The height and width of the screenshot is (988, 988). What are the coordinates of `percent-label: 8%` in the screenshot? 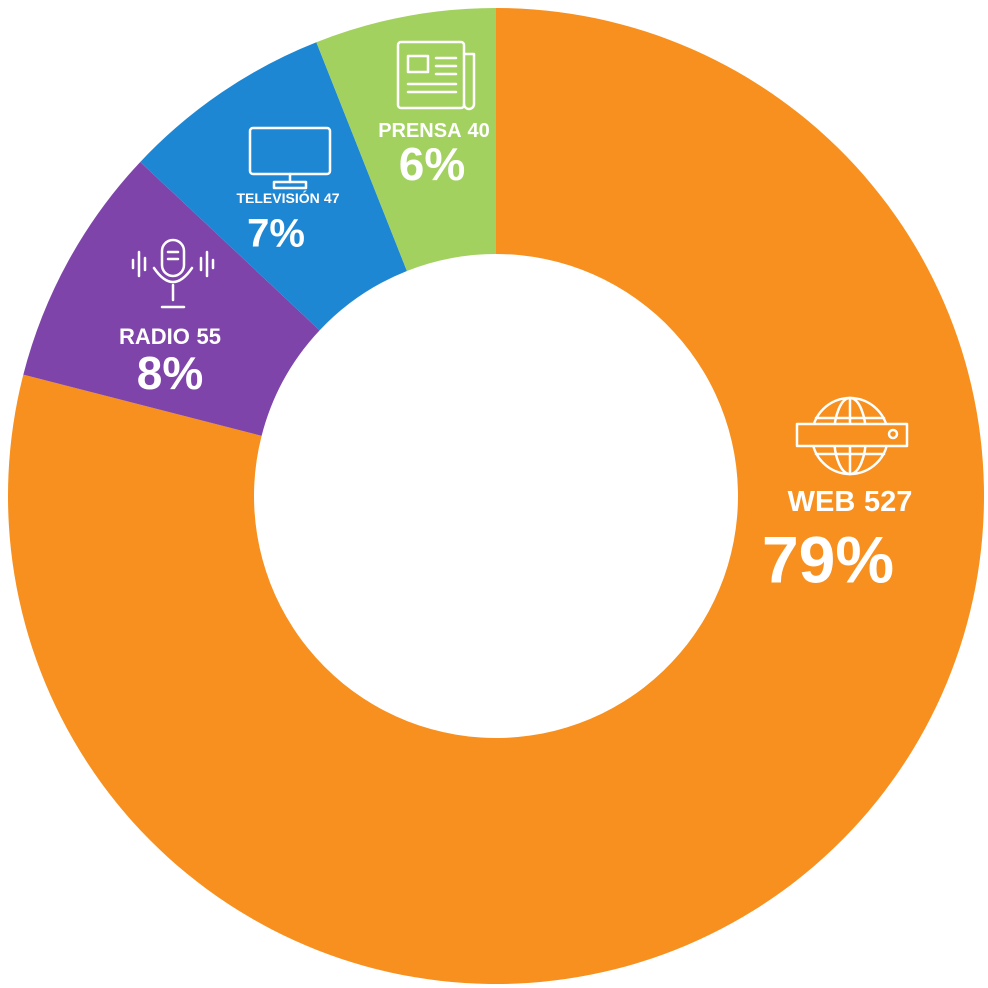 It's located at (170, 373).